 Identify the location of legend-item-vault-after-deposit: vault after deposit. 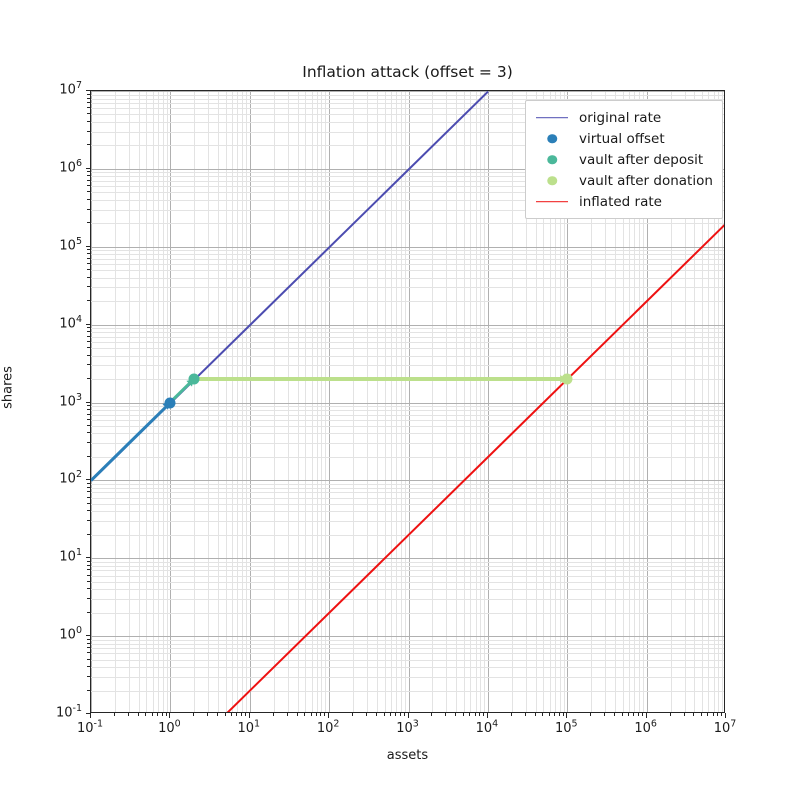
(623, 159).